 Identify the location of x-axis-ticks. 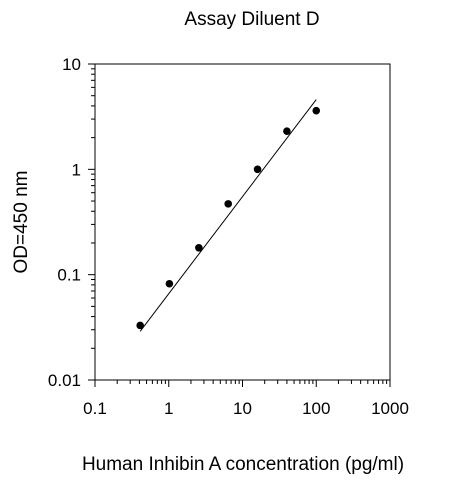
(242, 383).